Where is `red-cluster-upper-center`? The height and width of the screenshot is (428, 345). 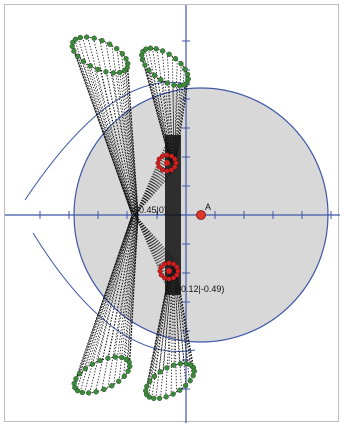 red-cluster-upper-center is located at coordinates (167, 163).